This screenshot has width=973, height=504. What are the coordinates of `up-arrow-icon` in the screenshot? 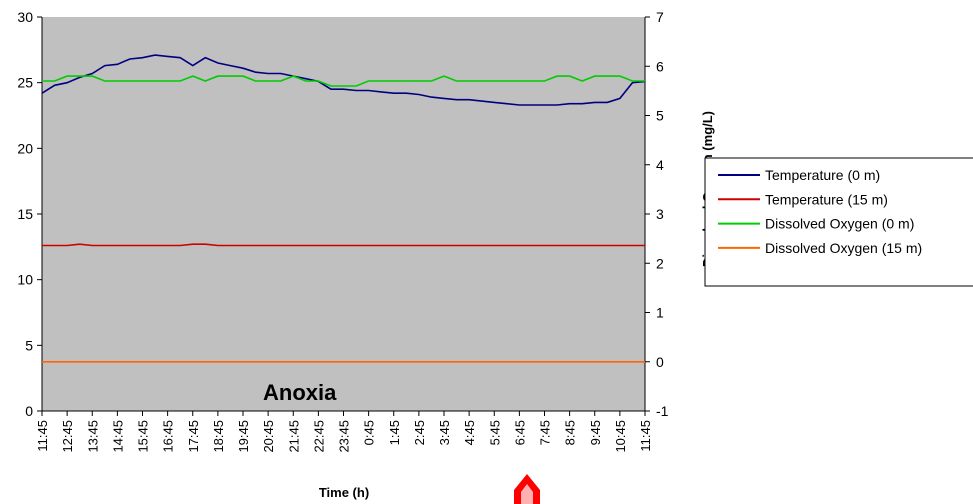 It's located at (527, 489).